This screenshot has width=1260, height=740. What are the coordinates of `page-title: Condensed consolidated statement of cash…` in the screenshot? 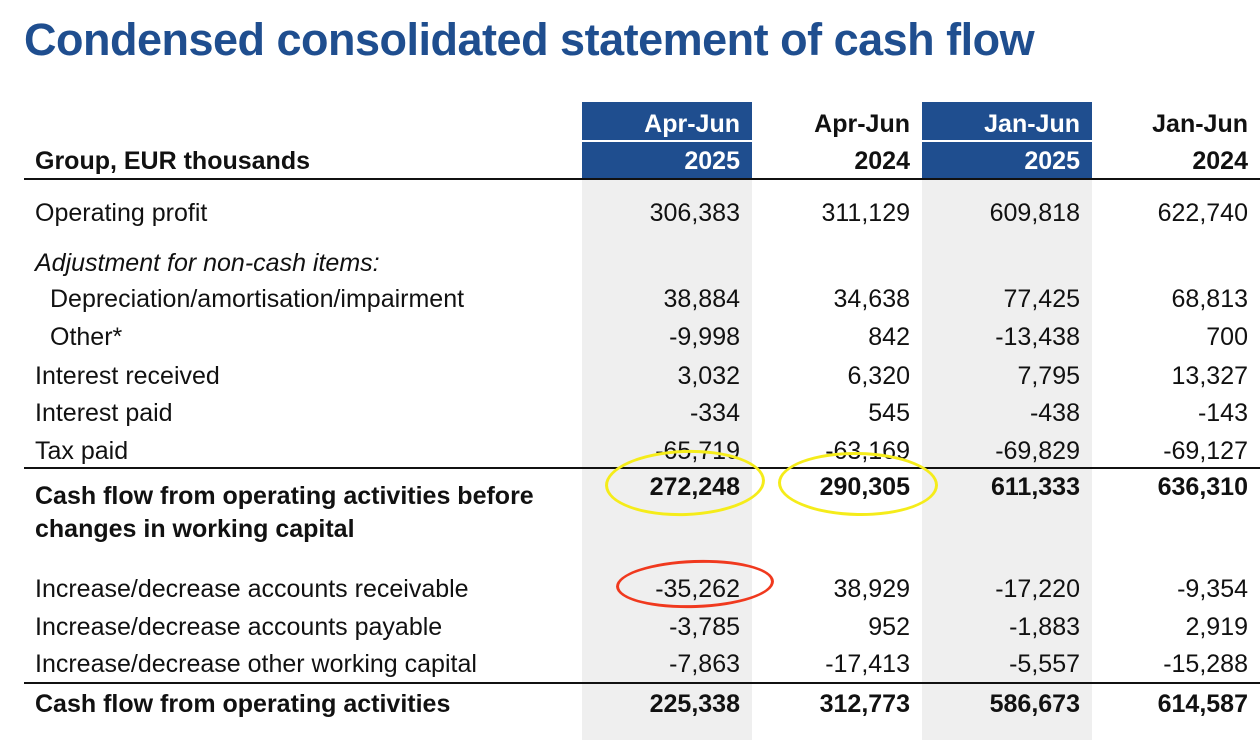 It's located at (529, 39).